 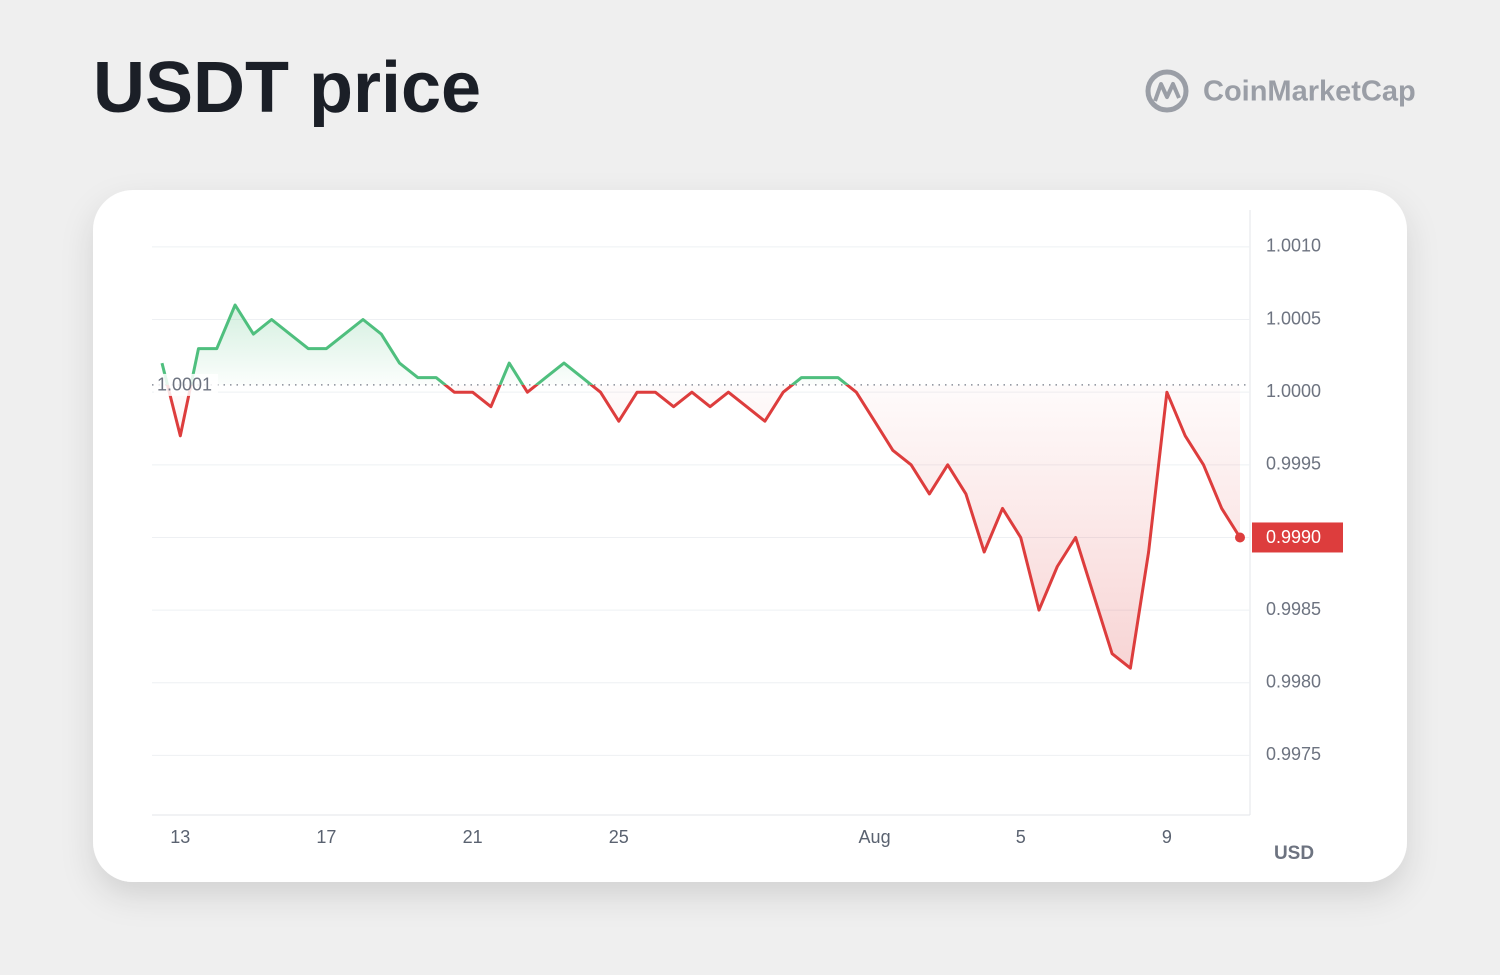 I want to click on y-tick-label: 0.9985, so click(x=1293, y=609).